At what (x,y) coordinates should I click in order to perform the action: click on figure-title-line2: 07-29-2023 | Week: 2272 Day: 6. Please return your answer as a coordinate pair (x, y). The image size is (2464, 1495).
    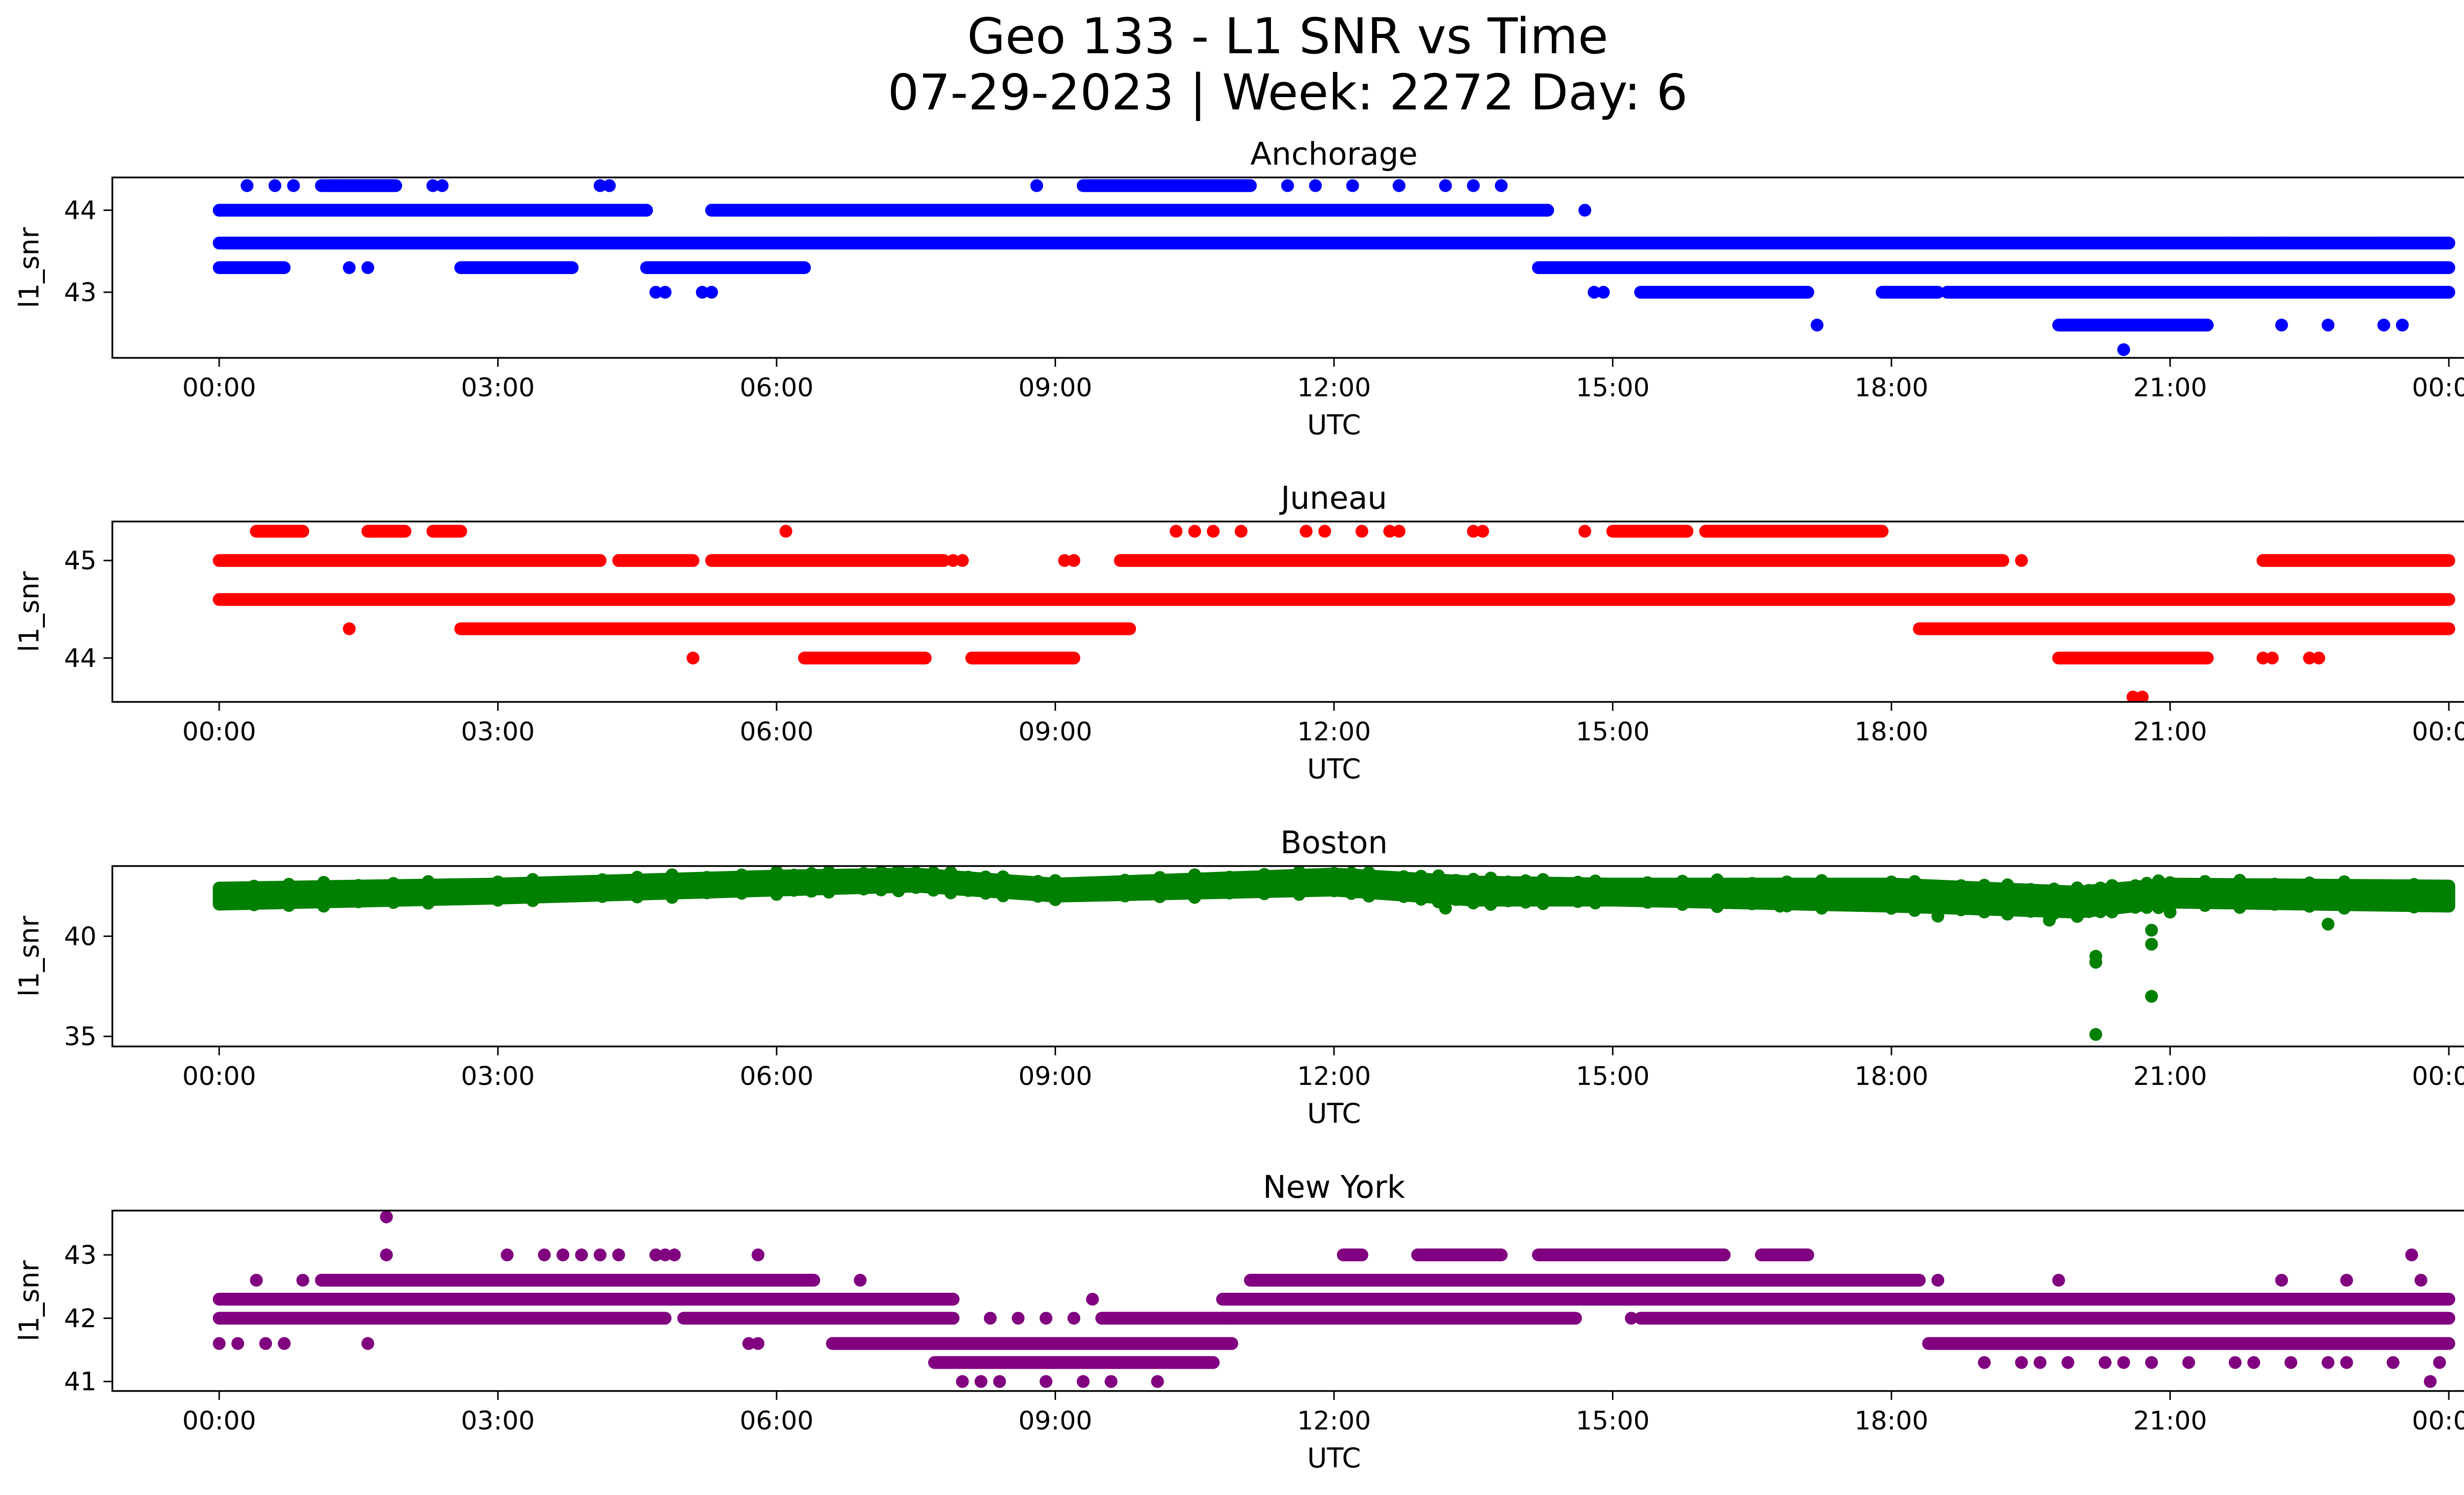
    Looking at the image, I should click on (1287, 92).